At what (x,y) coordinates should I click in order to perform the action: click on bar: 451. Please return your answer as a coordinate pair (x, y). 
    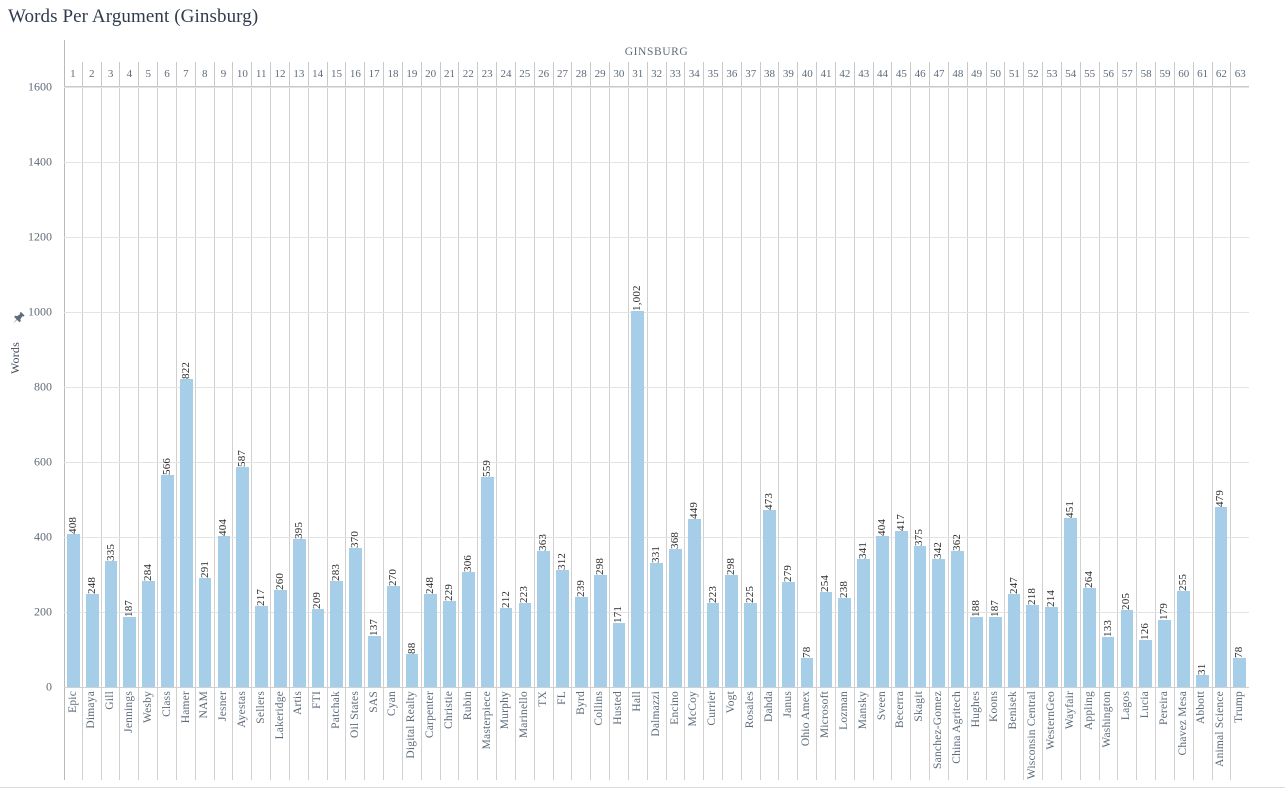
    Looking at the image, I should click on (1070, 594).